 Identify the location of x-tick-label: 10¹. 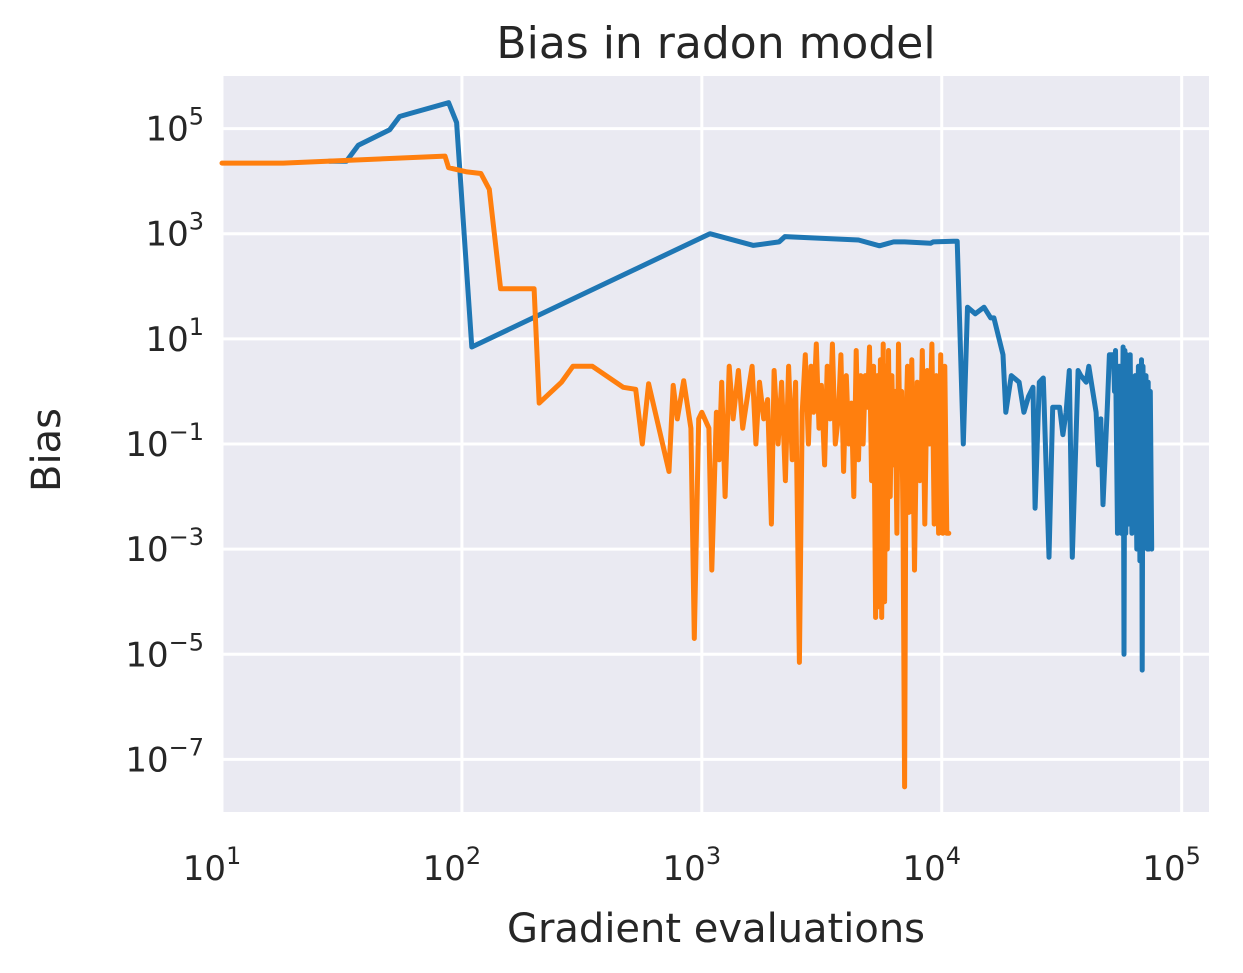
(212, 865).